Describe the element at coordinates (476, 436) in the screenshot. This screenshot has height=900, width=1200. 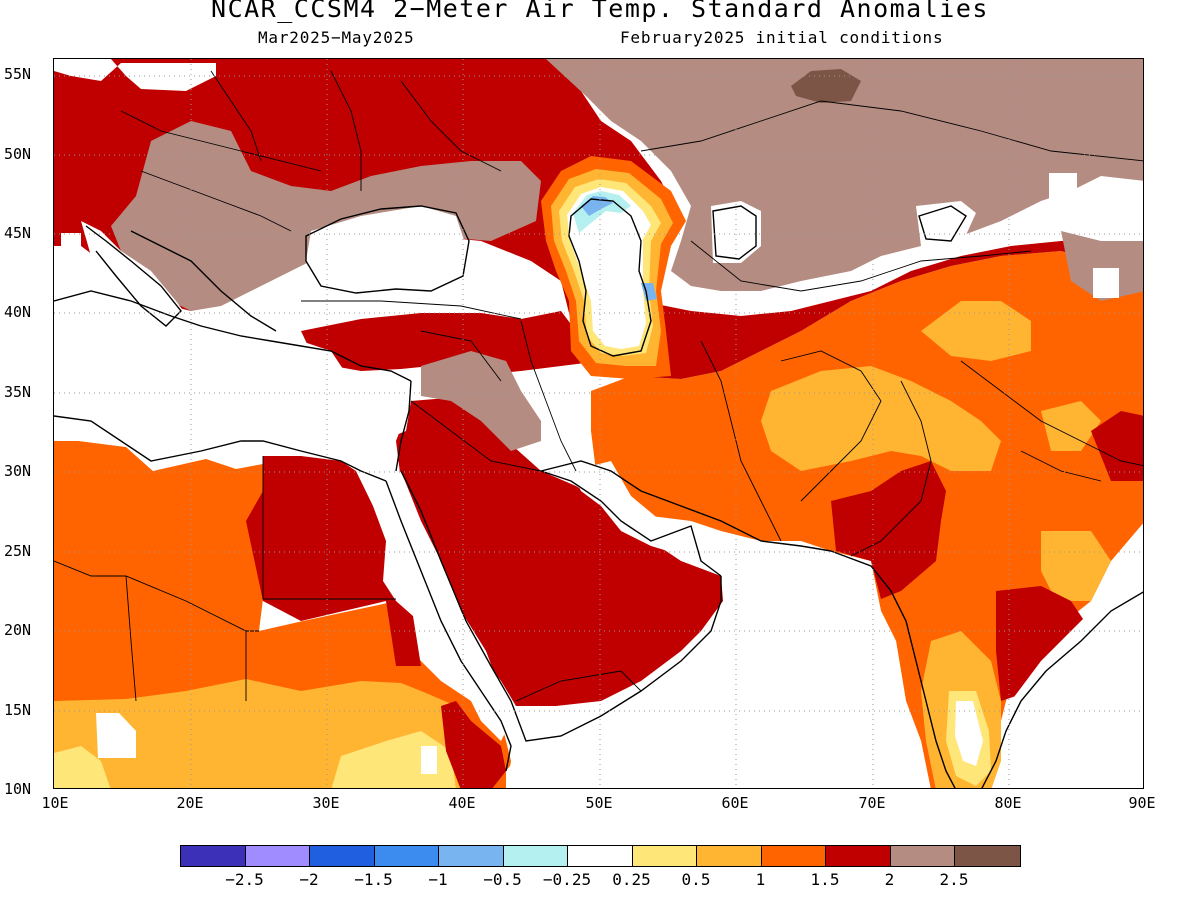
I see `border-saudi-iraq` at that location.